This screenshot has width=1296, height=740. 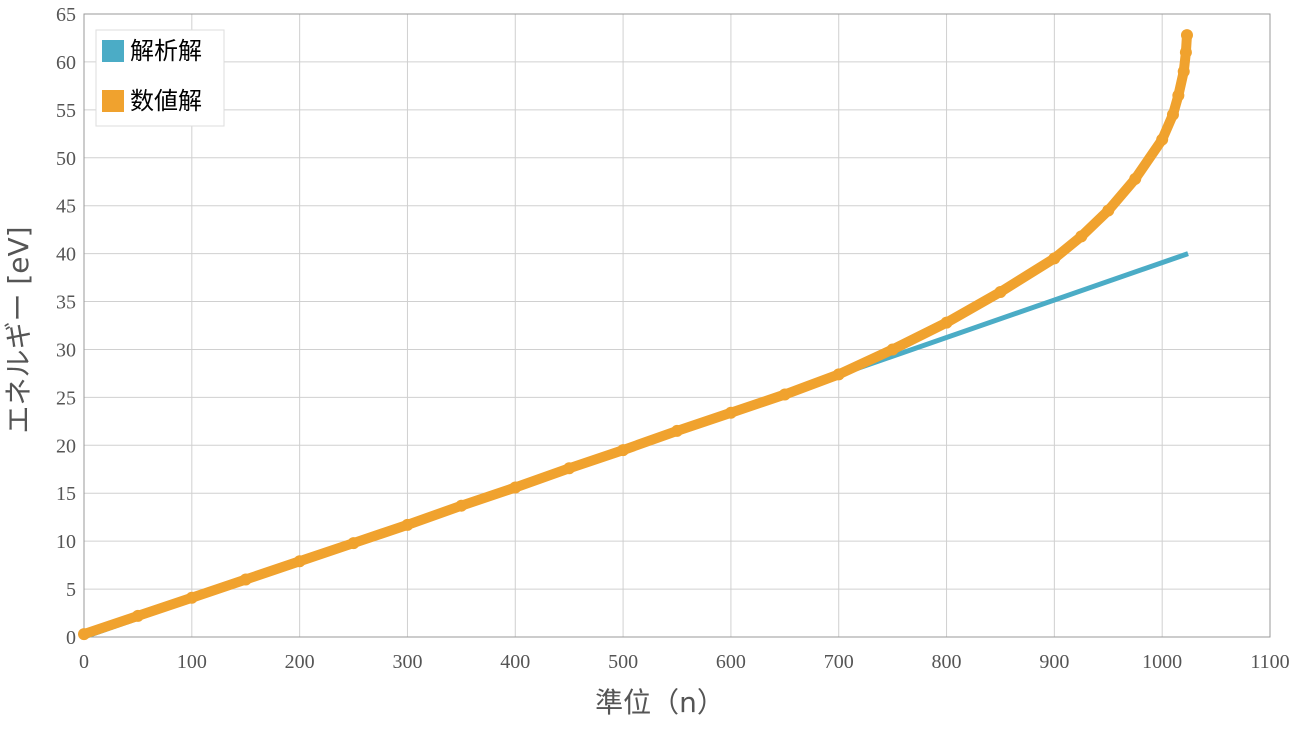 I want to click on x-axis-label: 準位（n）, so click(x=660, y=702).